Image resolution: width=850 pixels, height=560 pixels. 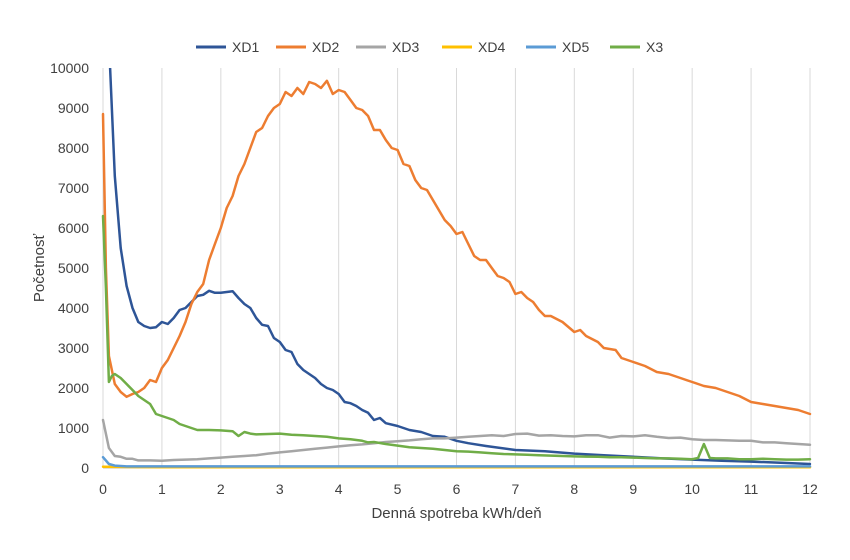 I want to click on x-tick-label: 2, so click(x=221, y=489).